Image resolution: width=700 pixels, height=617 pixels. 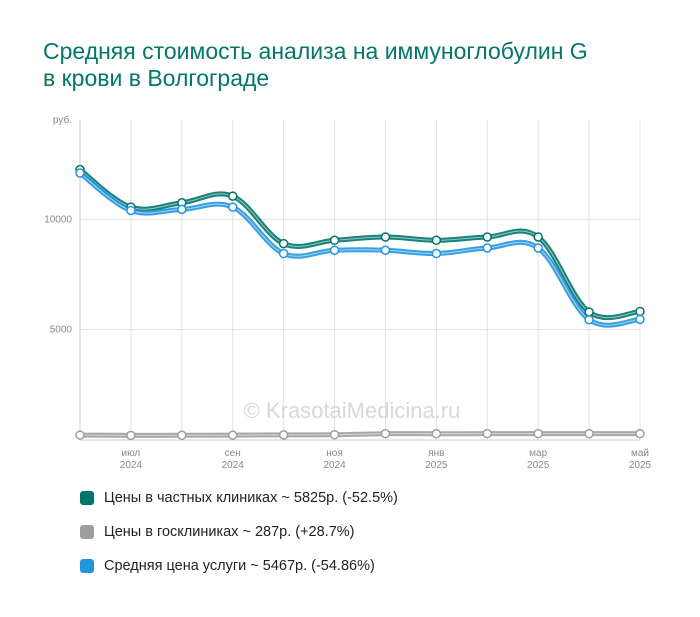 I want to click on y-unit-label: руб., so click(x=62, y=120).